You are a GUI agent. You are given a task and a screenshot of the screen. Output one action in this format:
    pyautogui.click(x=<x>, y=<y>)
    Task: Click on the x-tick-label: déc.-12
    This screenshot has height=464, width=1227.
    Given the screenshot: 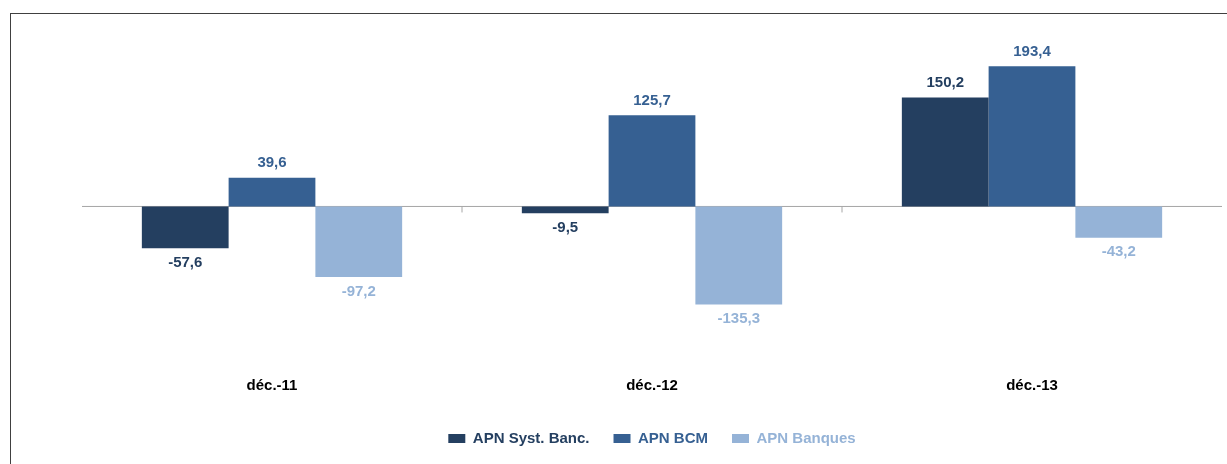 What is the action you would take?
    pyautogui.click(x=652, y=385)
    